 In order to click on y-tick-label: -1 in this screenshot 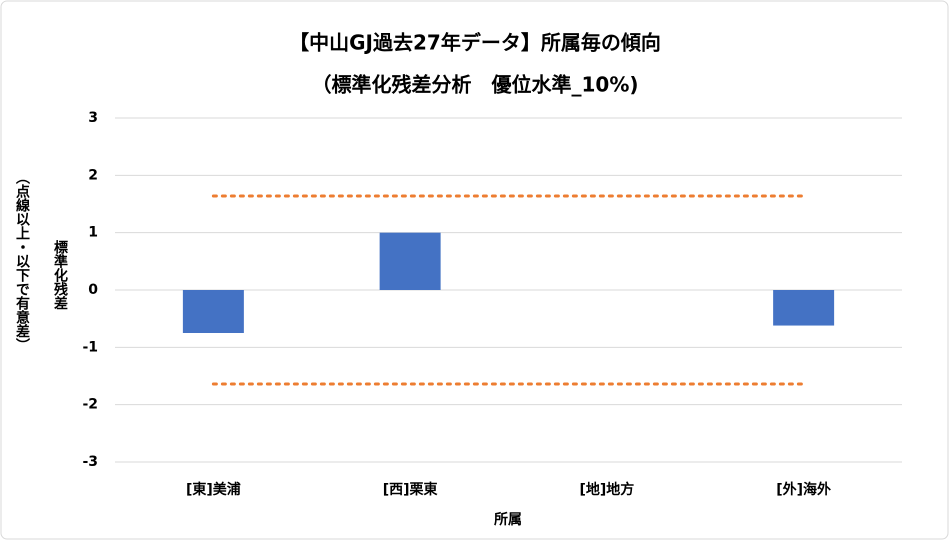, I will do `click(90, 347)`.